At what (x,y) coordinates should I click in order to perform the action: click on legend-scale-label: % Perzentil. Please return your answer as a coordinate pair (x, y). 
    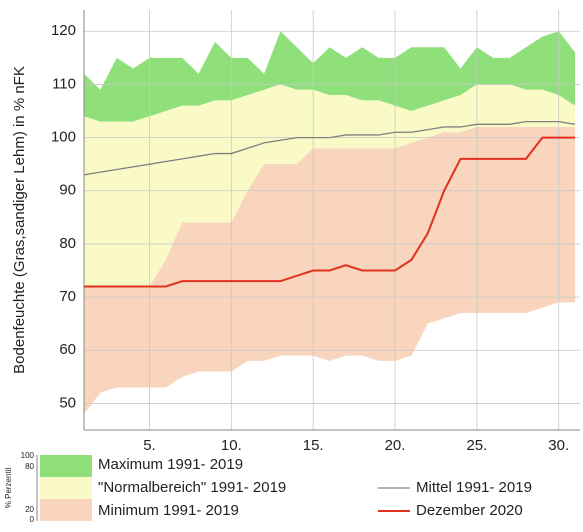
    Looking at the image, I should click on (8, 488).